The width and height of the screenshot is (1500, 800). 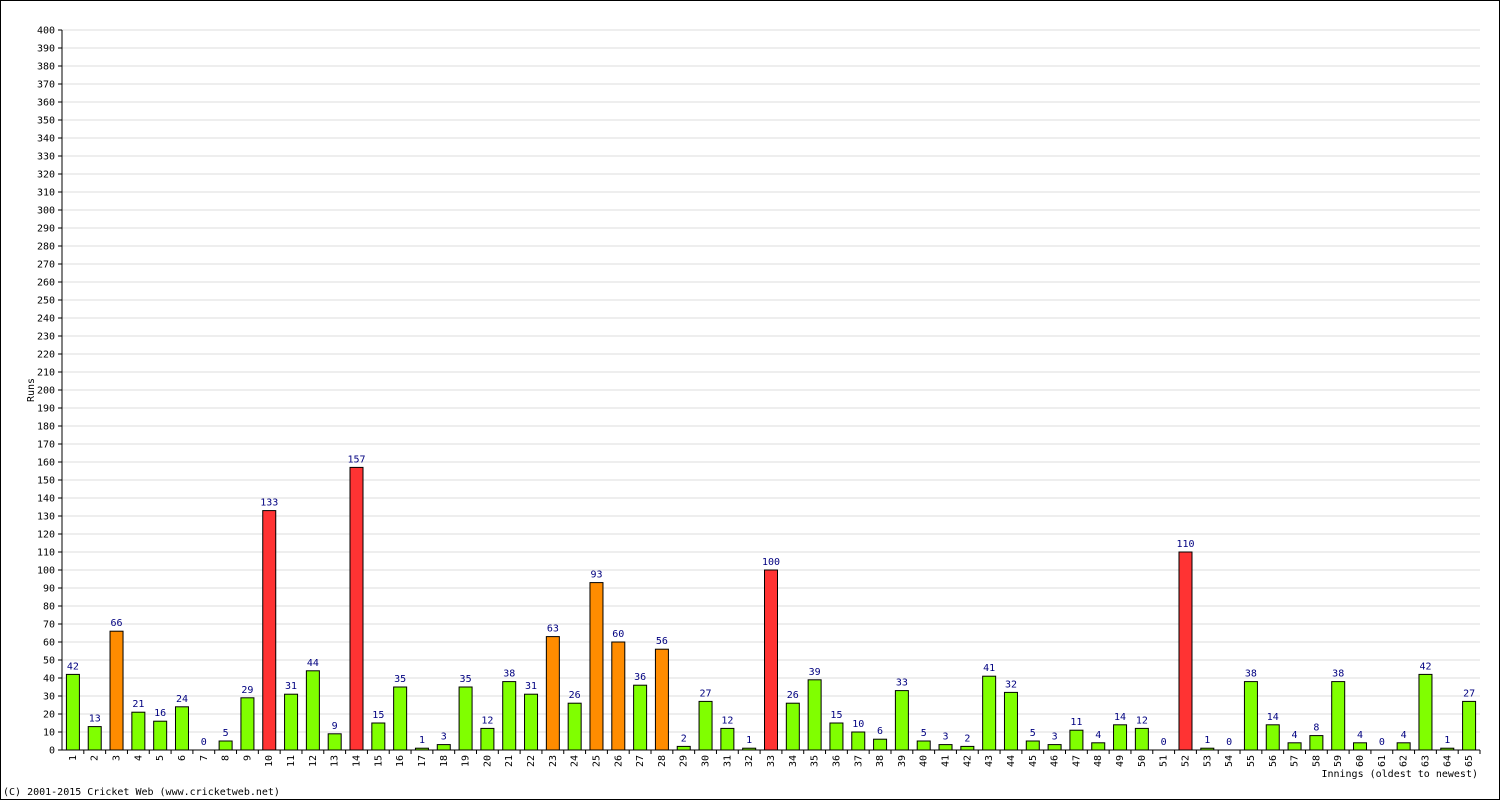 What do you see at coordinates (487, 761) in the screenshot?
I see `x-tick-label: 20` at bounding box center [487, 761].